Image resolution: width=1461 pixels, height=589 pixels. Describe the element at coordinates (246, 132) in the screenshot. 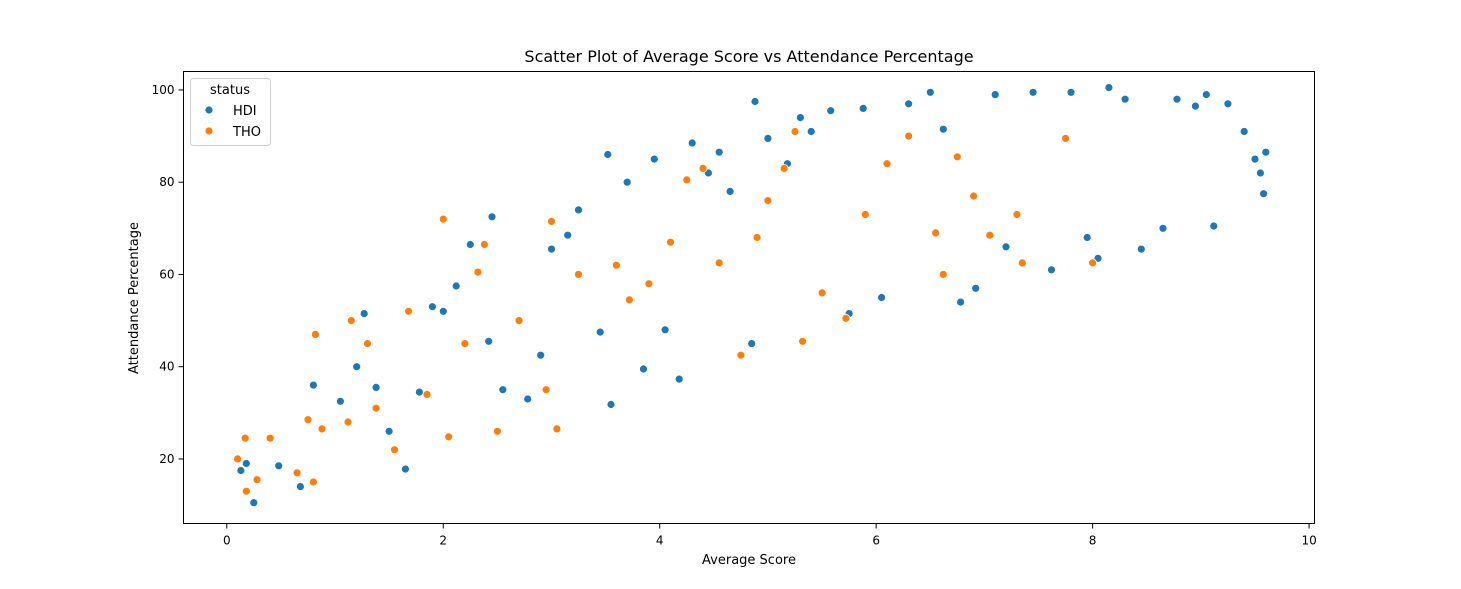

I see `legend-entry-tho: THO` at that location.